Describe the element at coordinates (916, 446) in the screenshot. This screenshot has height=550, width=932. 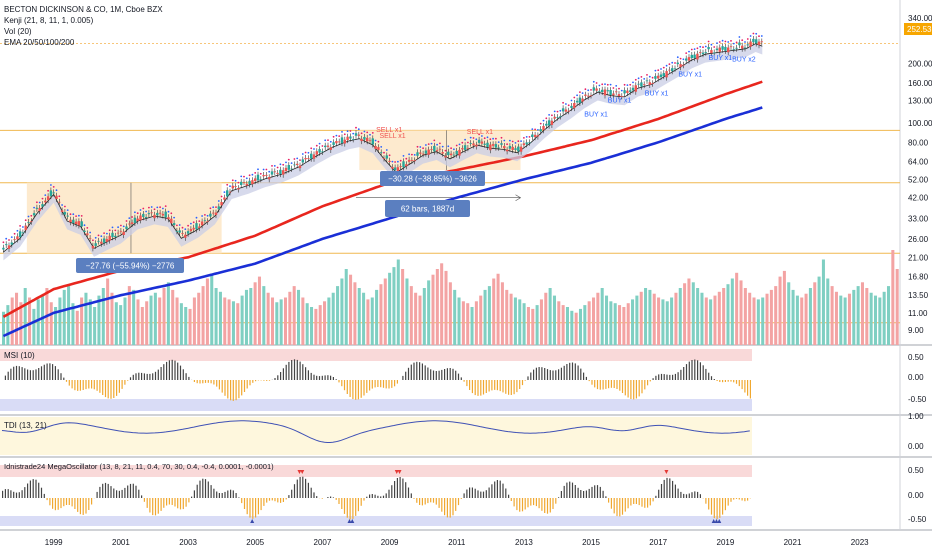
I see `panel-tick-label: 0.00` at that location.